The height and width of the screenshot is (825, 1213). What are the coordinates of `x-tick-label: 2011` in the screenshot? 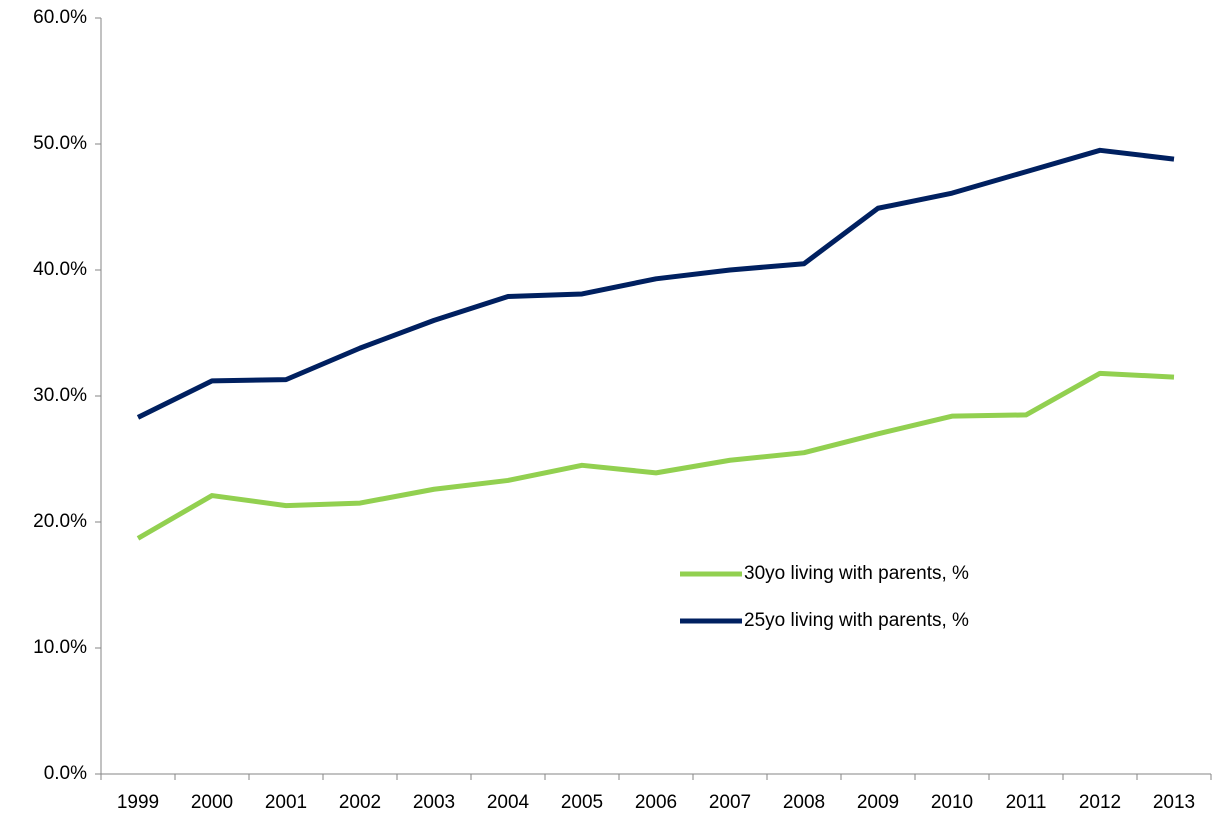 It's located at (1026, 802).